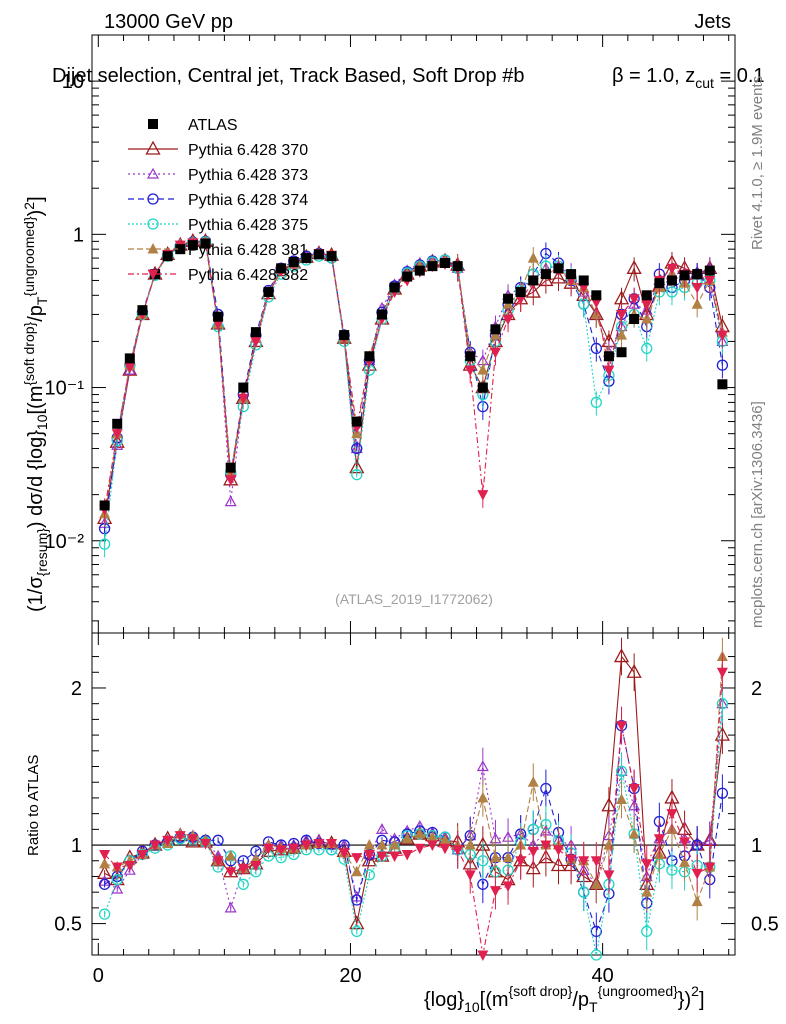  I want to click on ylabel-part: {resum}, so click(42, 552).